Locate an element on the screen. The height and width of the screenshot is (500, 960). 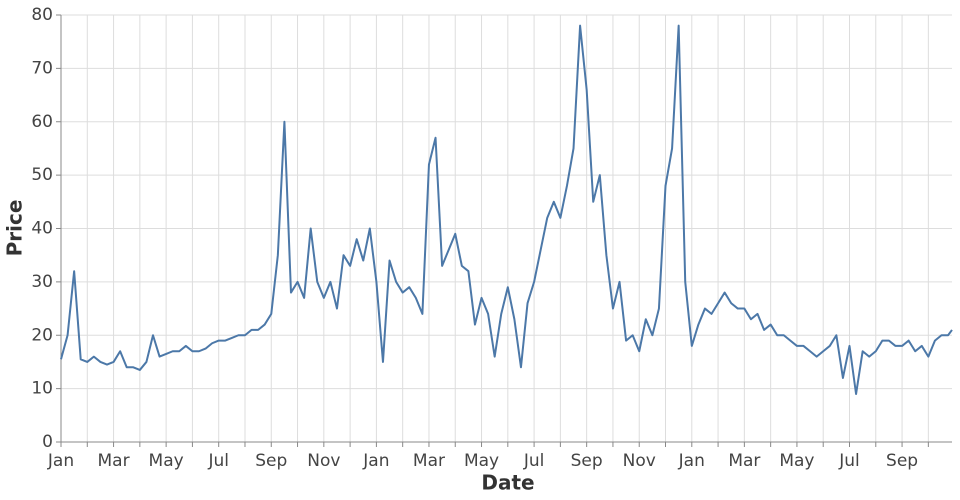
y-tick-label: 50 is located at coordinates (42, 175).